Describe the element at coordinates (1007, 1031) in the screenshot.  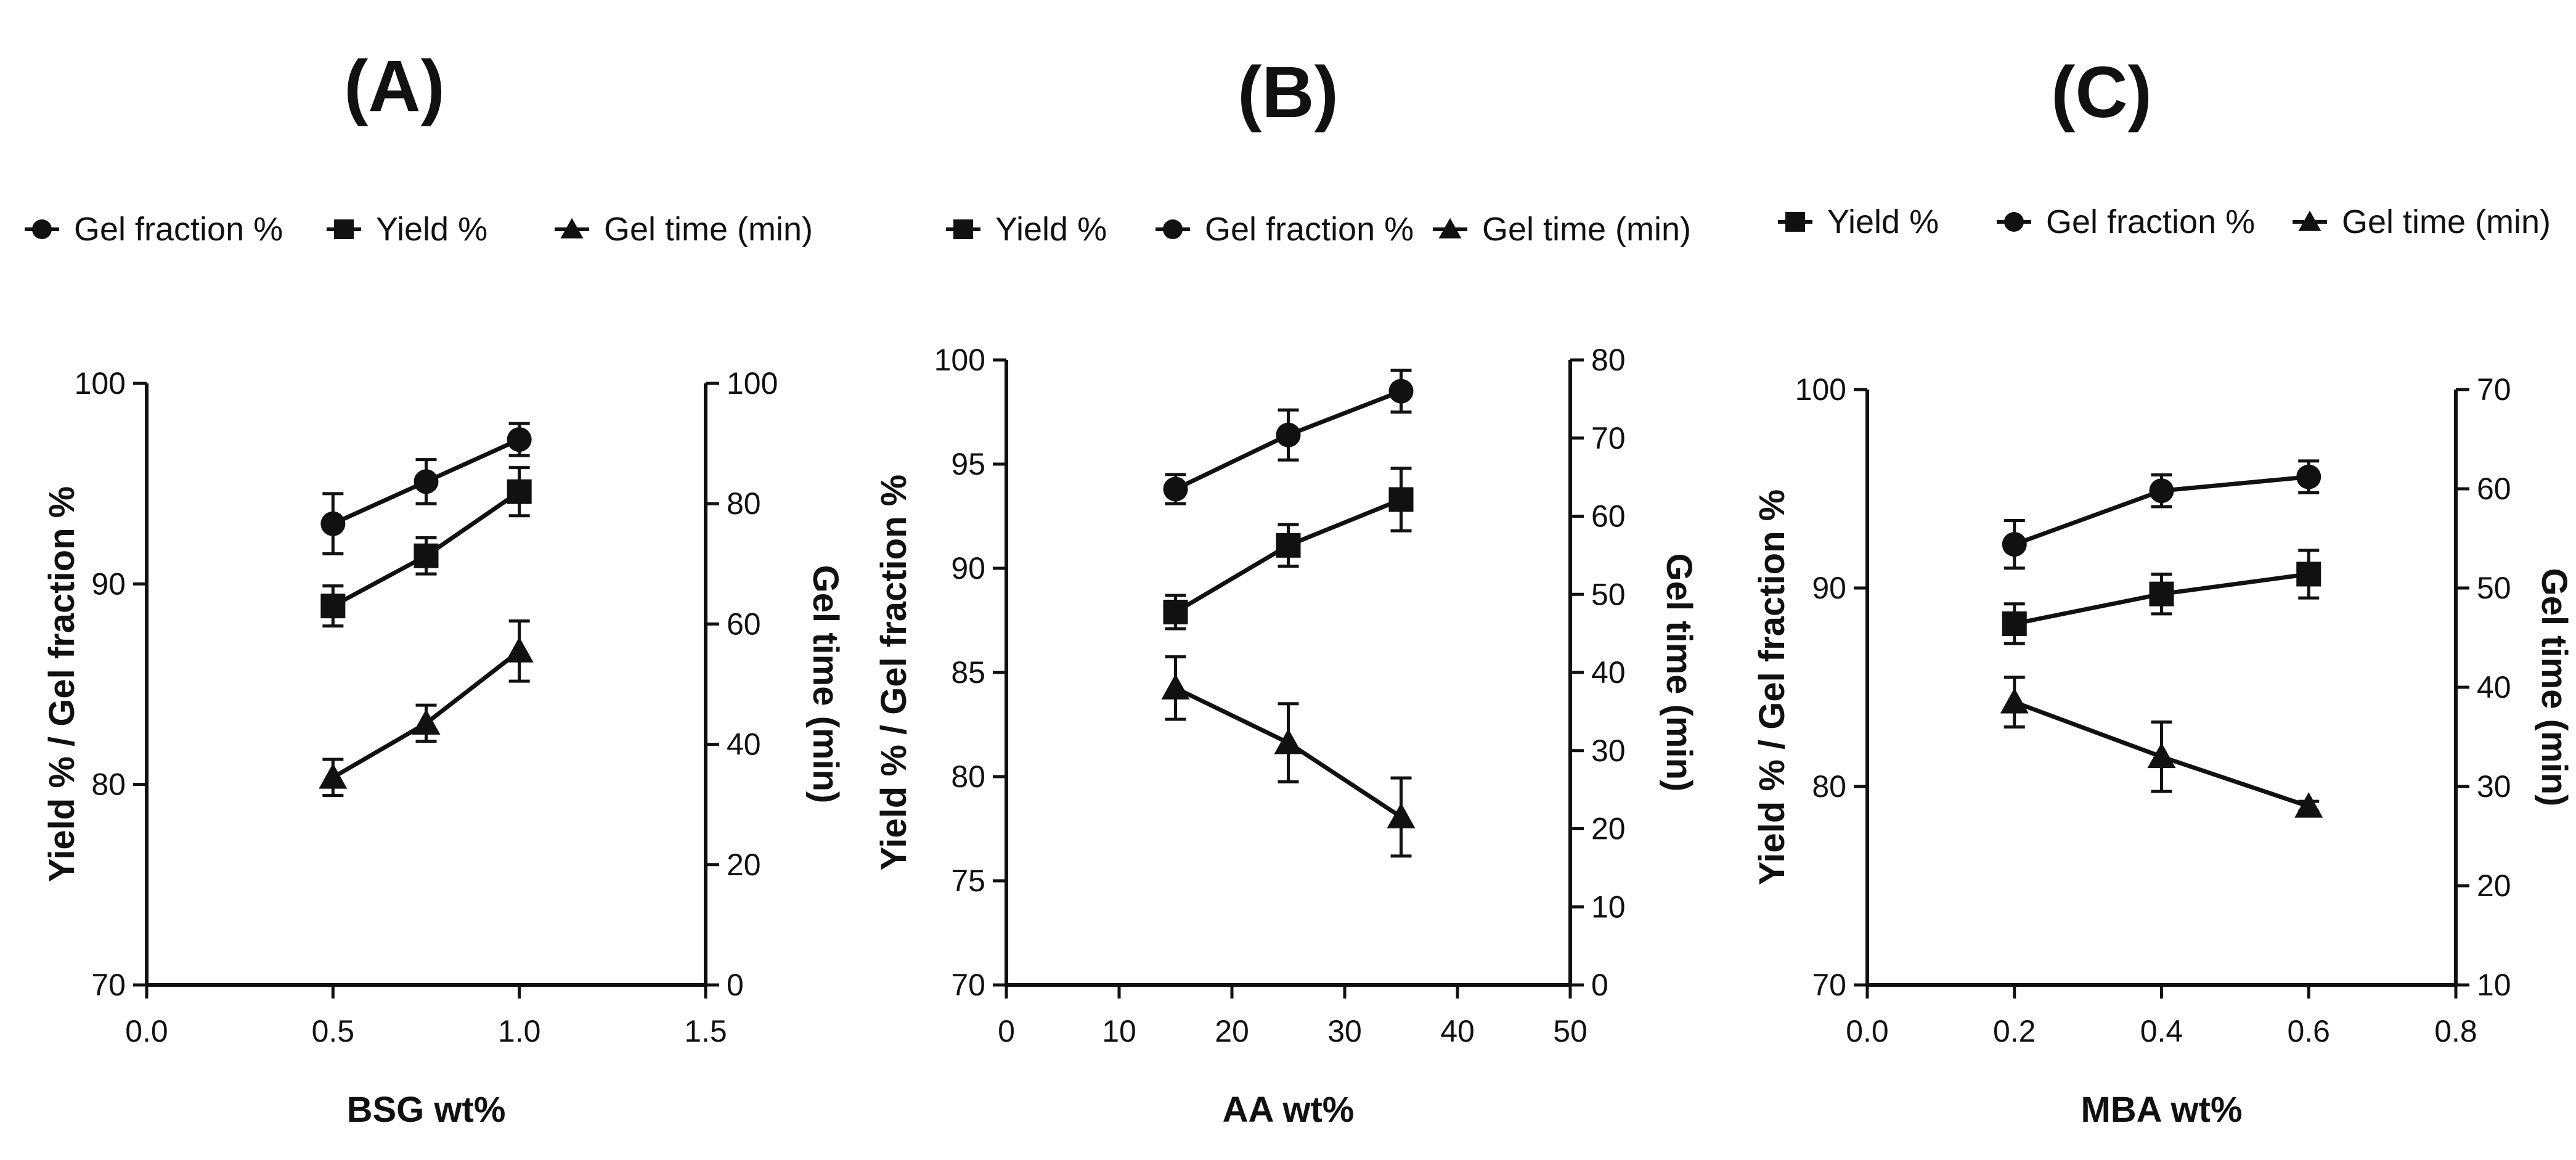
I see `x-tick-label: 0` at that location.